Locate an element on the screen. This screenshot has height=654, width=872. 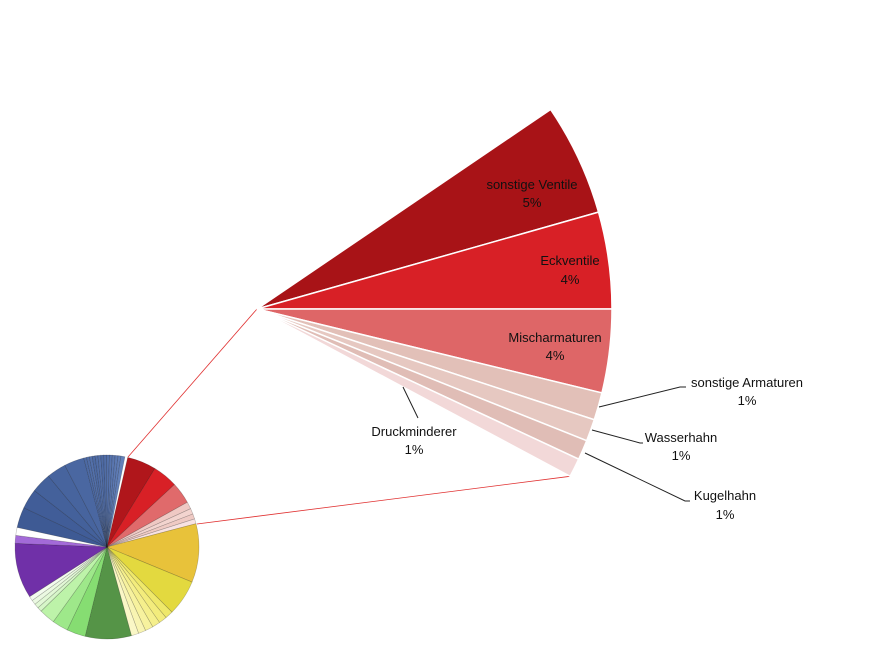
overview-pie is located at coordinates (107, 547).